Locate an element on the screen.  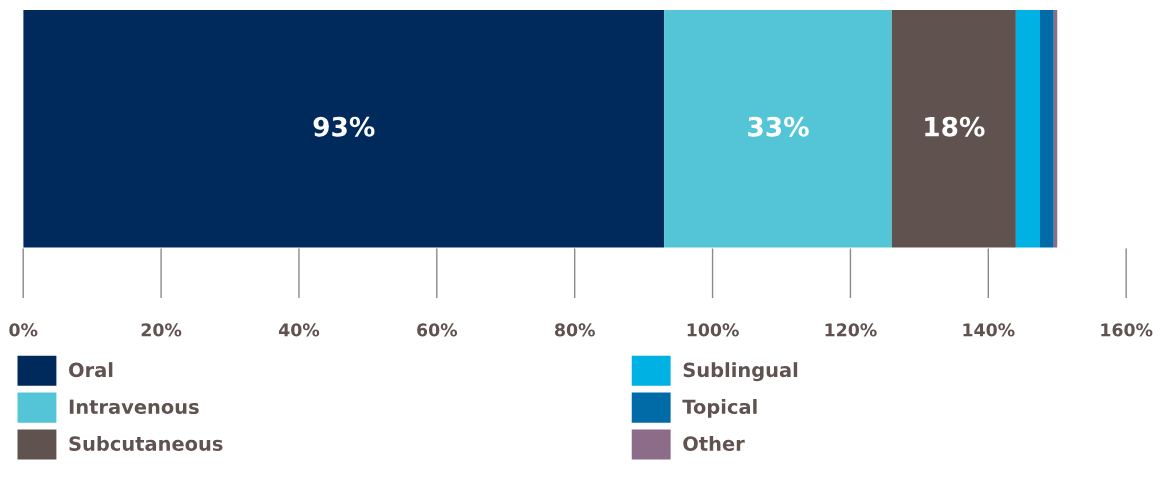
x-tick-label: 40% is located at coordinates (299, 330).